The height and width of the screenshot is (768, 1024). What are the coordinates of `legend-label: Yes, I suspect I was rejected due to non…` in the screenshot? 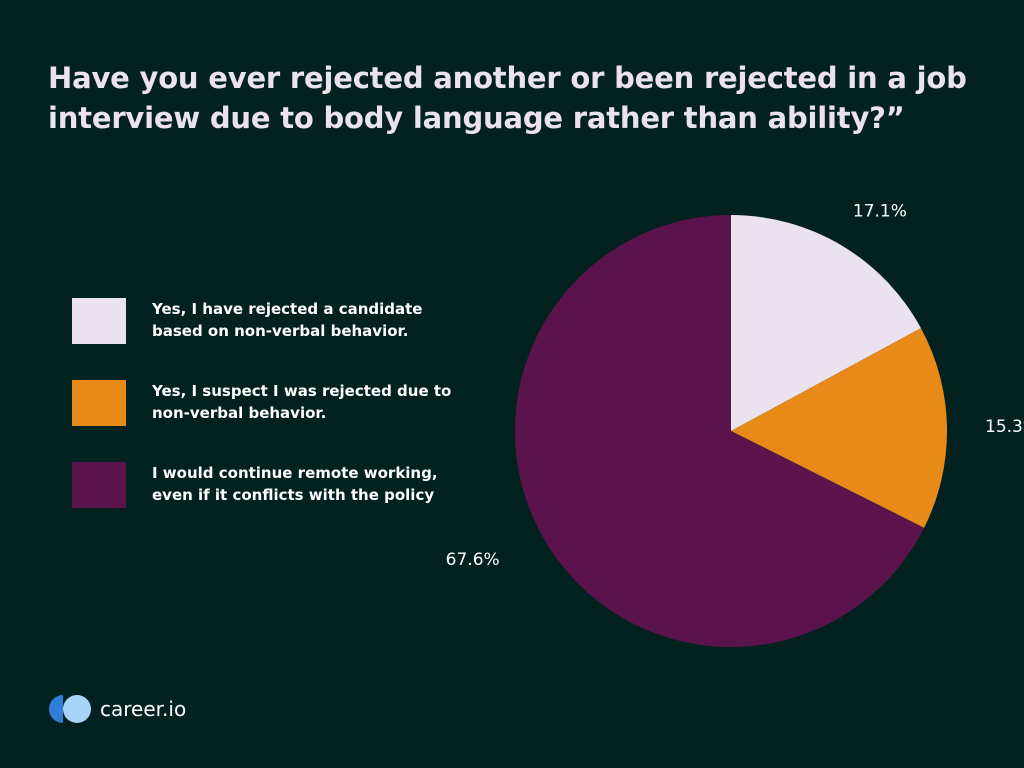 It's located at (302, 402).